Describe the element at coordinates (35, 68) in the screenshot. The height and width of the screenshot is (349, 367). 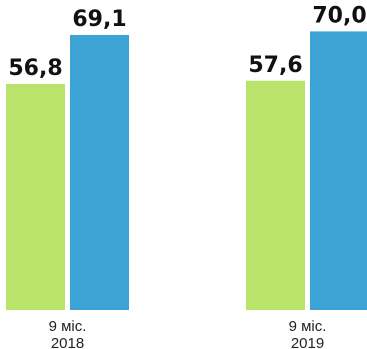
I see `value-label-0-0: 56,8` at that location.